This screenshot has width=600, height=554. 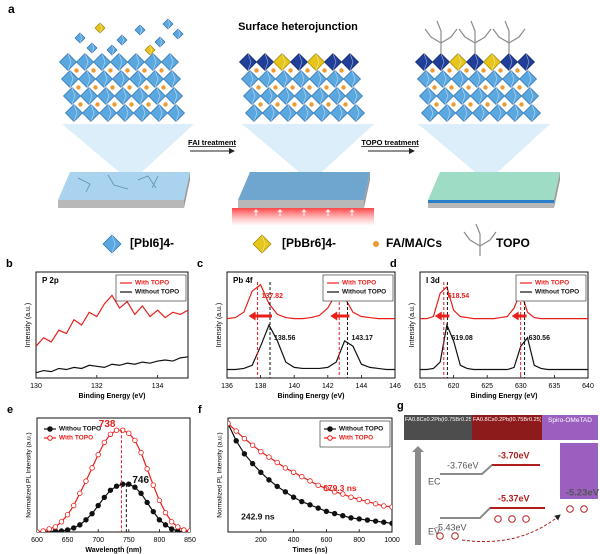 What do you see at coordinates (140, 480) in the screenshot?
I see `peak-label: 746` at bounding box center [140, 480].